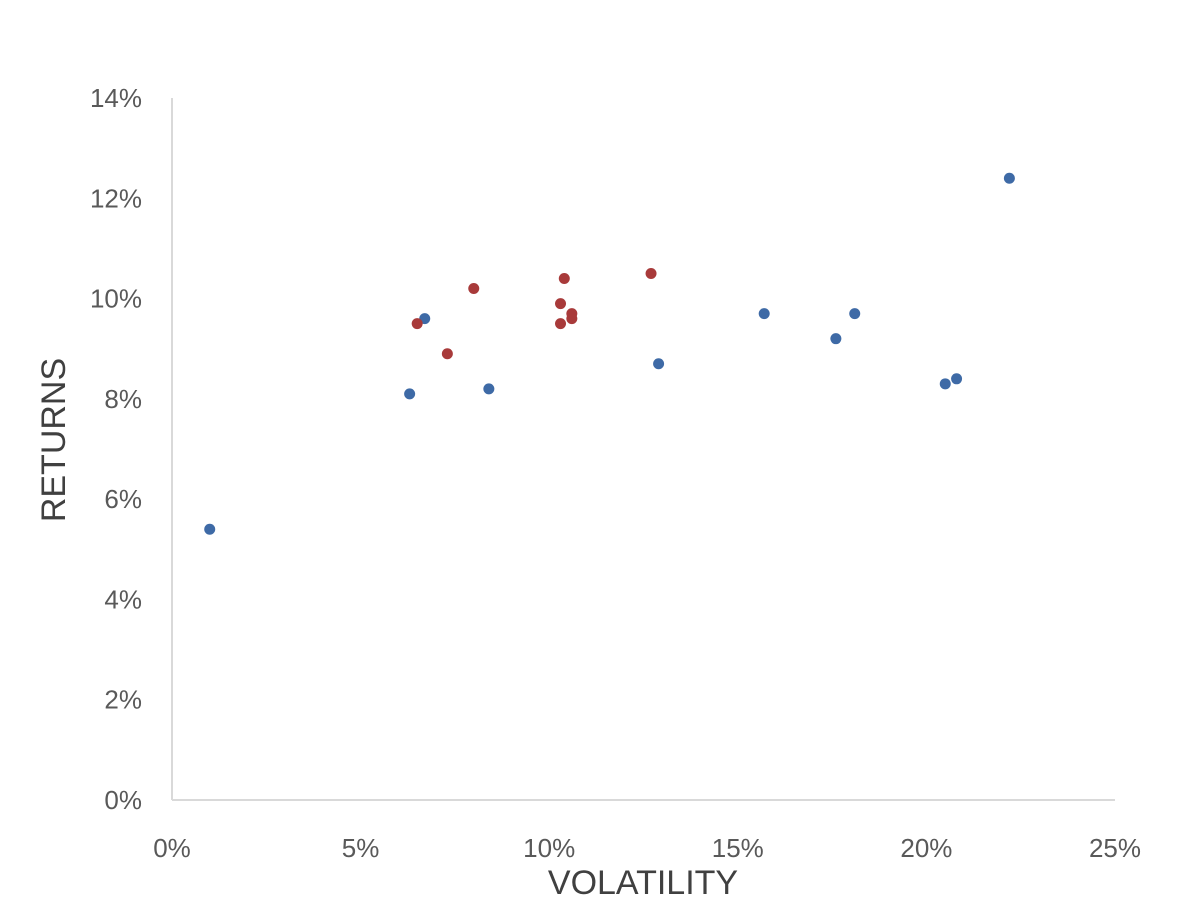  I want to click on watermark: 大数跨境, so click(78, 886).